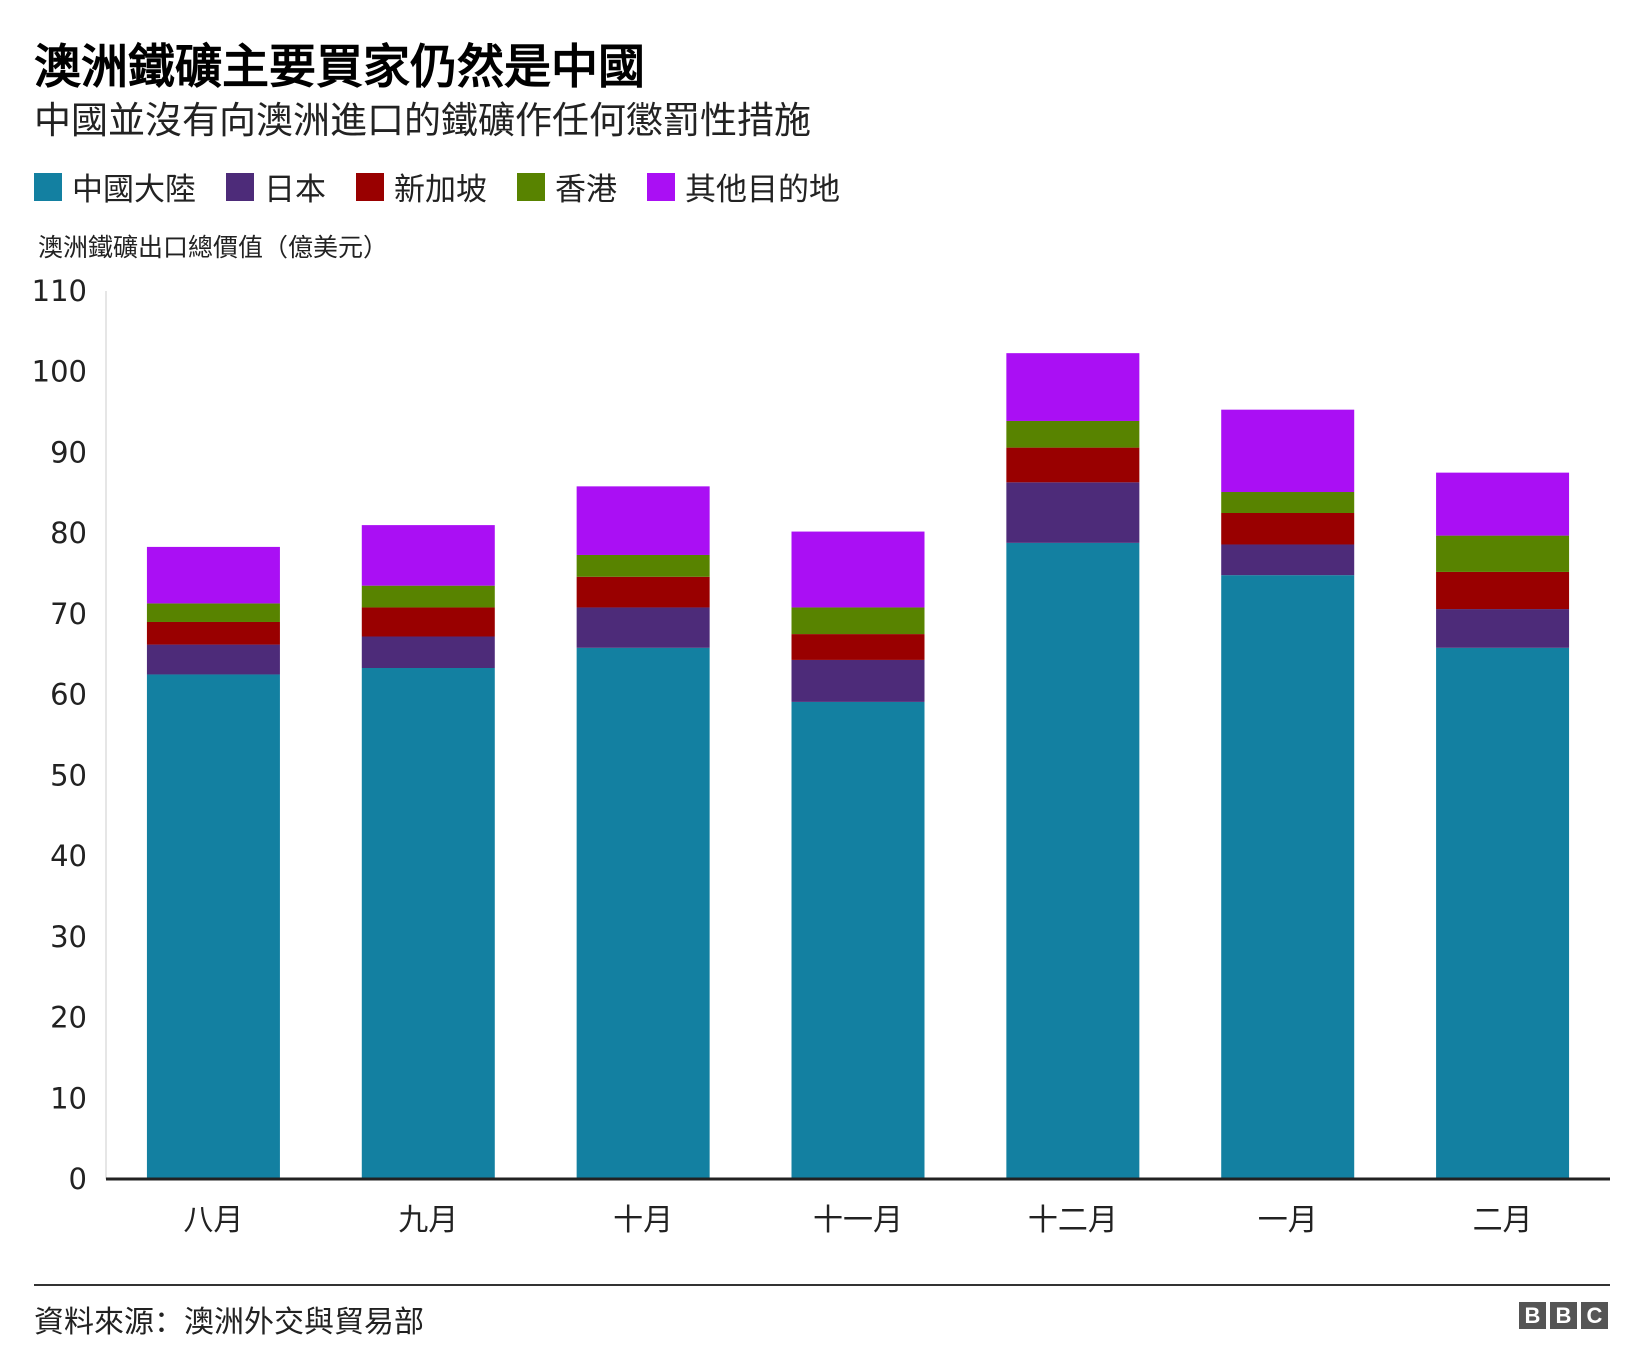 This screenshot has height=1368, width=1632. I want to click on x-tick-label: 一月, so click(1288, 1220).